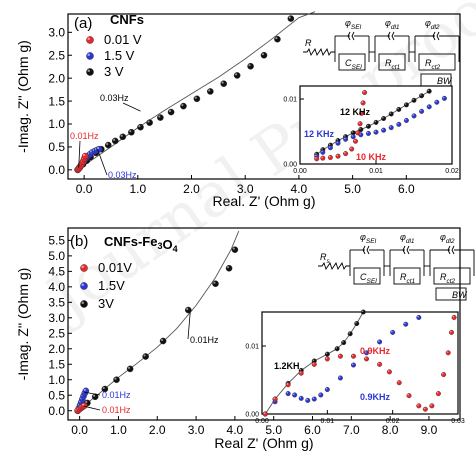 Image resolution: width=476 pixels, height=466 pixels. Describe the element at coordinates (451, 250) in the screenshot. I see `chart_data.1-cpe` at that location.